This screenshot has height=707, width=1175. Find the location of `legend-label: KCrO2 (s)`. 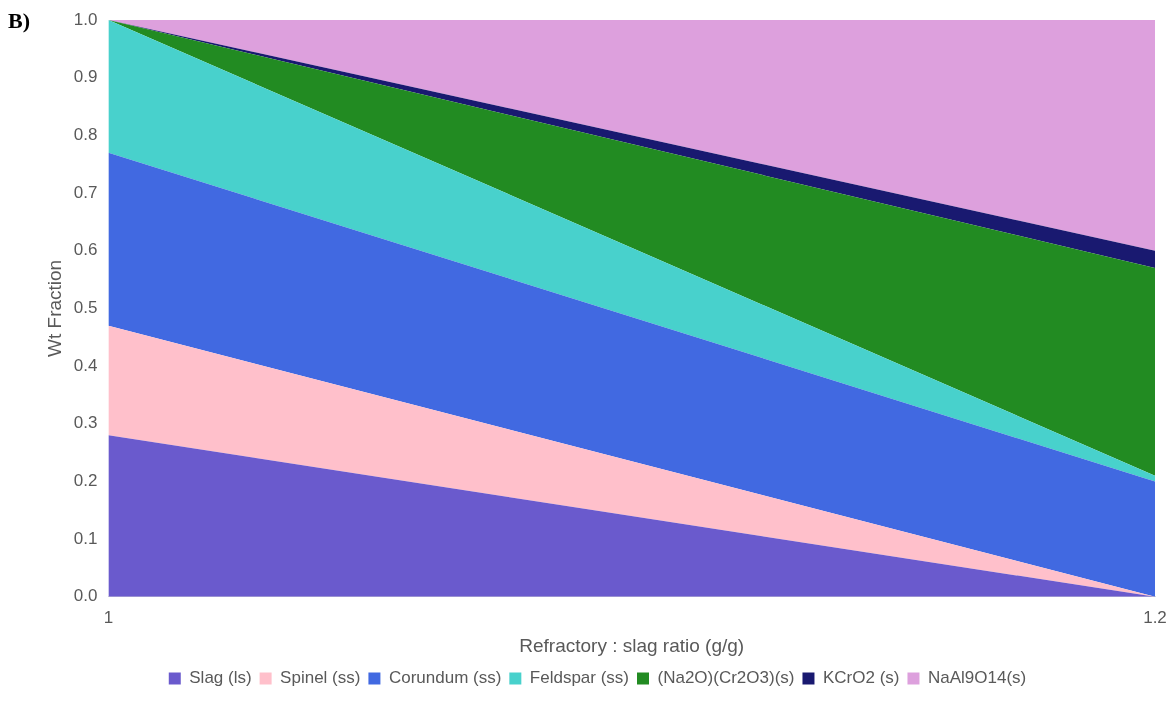

legend-label: KCrO2 (s) is located at coordinates (861, 678).